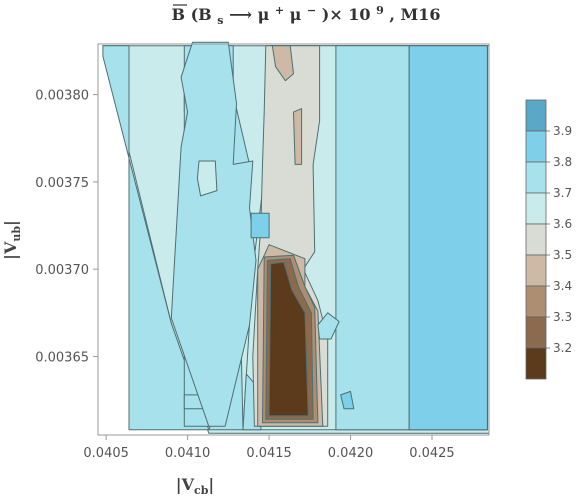  I want to click on title-open: (B, so click(201, 14).